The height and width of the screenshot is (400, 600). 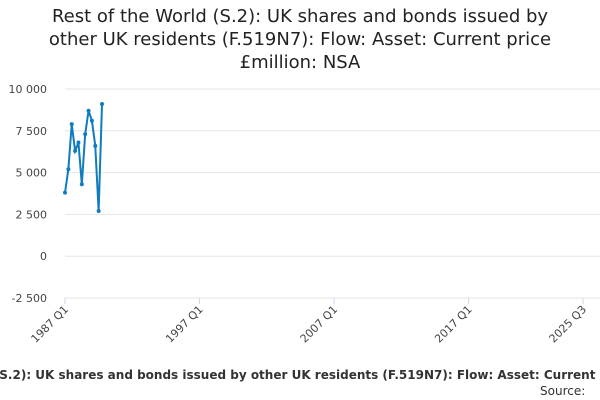 What do you see at coordinates (319, 324) in the screenshot?
I see `x-tick-label: 2007 Q1` at bounding box center [319, 324].